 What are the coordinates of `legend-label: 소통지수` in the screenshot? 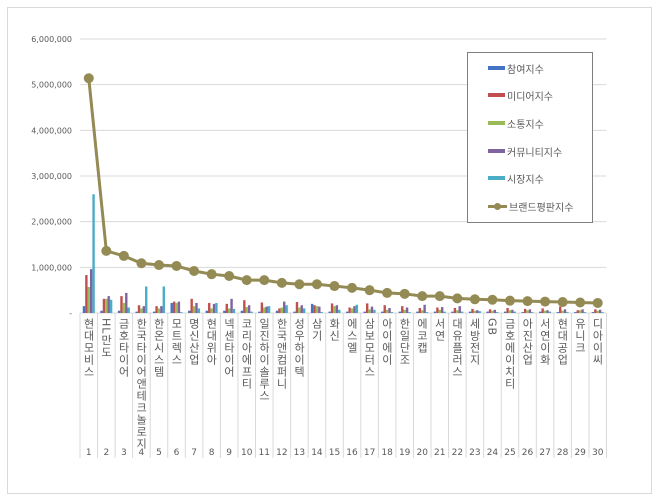 It's located at (525, 125).